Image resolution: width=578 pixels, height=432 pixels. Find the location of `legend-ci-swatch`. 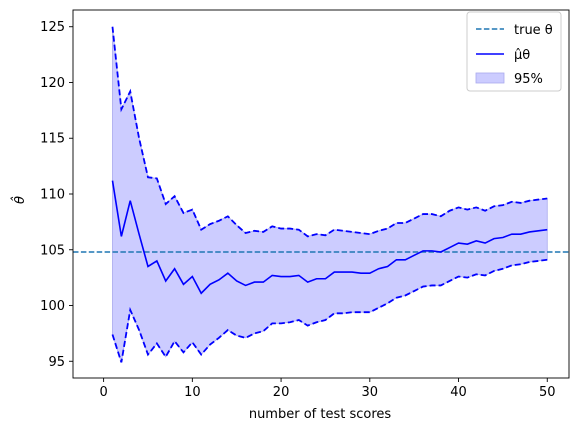

legend-ci-swatch is located at coordinates (490, 78).